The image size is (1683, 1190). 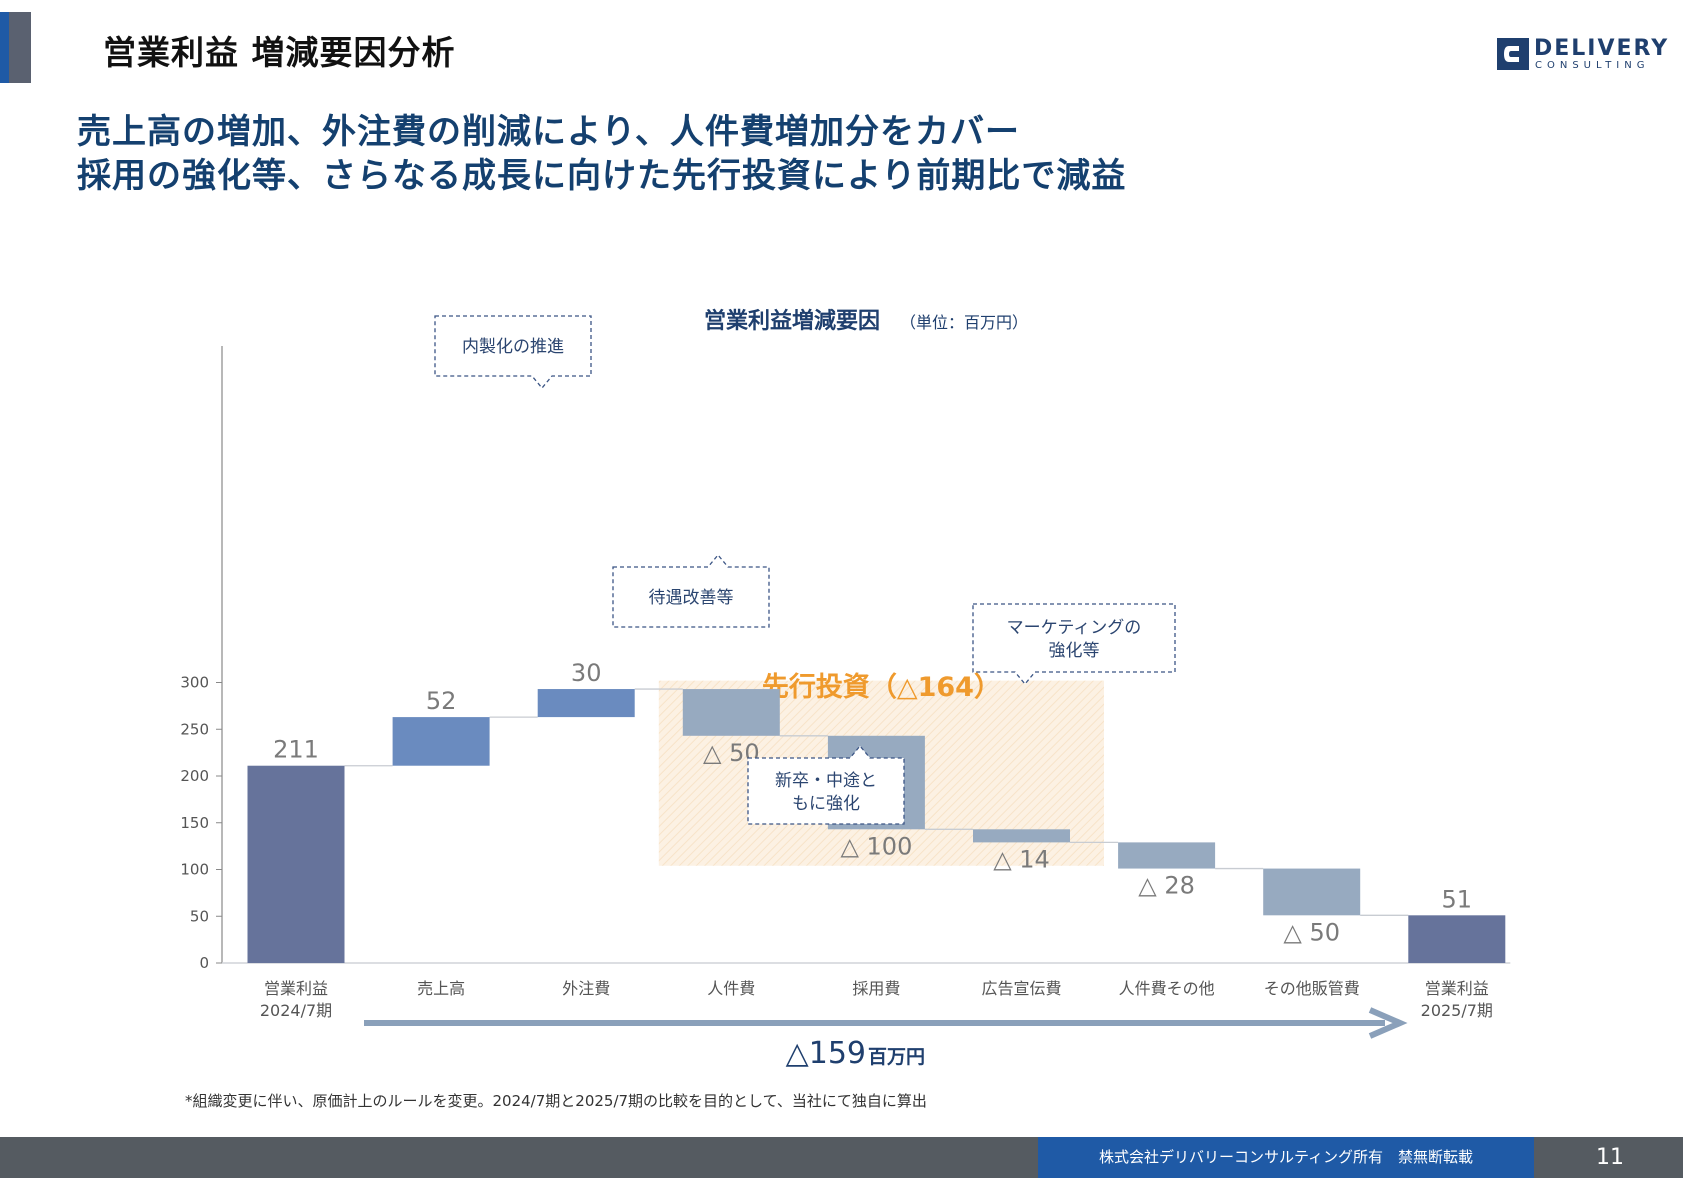 I want to click on logo-mark-icon, so click(x=1513, y=54).